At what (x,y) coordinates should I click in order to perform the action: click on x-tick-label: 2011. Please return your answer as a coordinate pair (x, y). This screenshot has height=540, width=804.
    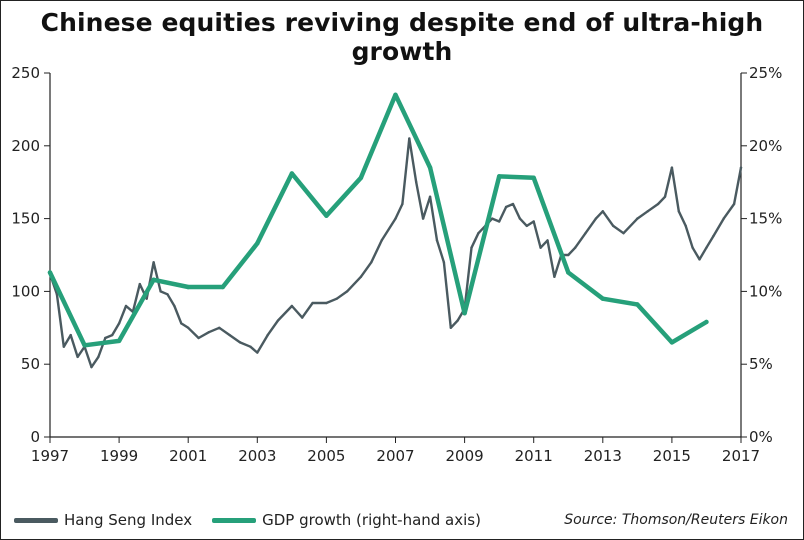
    Looking at the image, I should click on (534, 456).